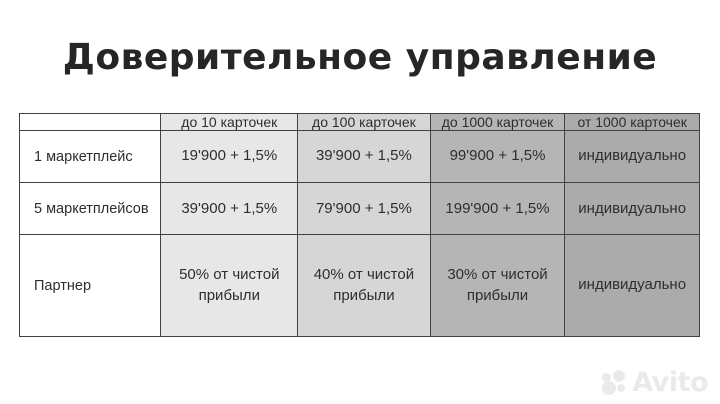 Image resolution: width=720 pixels, height=404 pixels. What do you see at coordinates (90, 122) in the screenshot?
I see `corner-cell` at bounding box center [90, 122].